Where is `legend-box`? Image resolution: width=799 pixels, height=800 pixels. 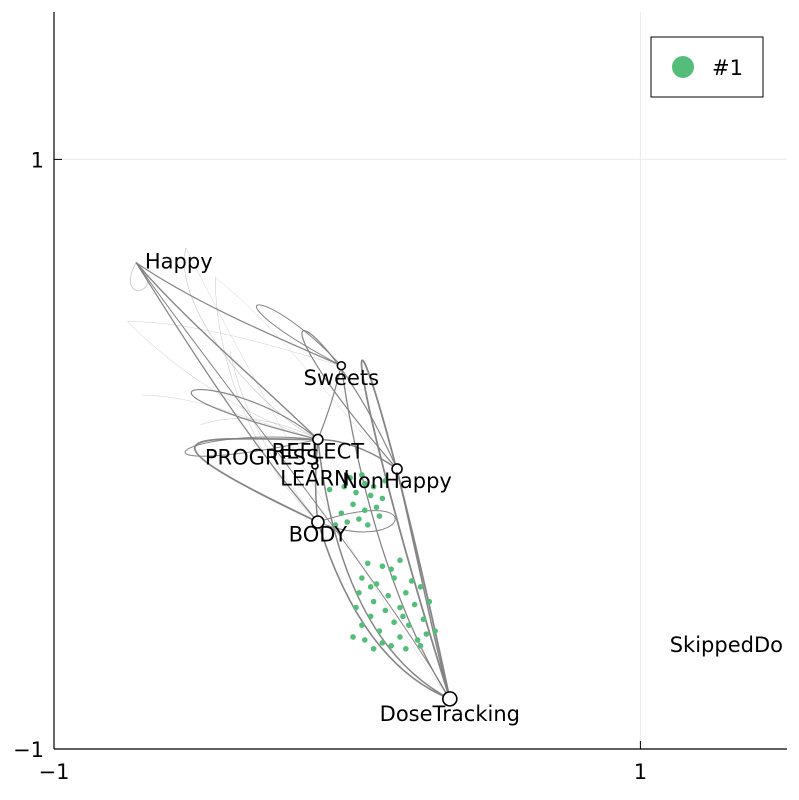 legend-box is located at coordinates (707, 67).